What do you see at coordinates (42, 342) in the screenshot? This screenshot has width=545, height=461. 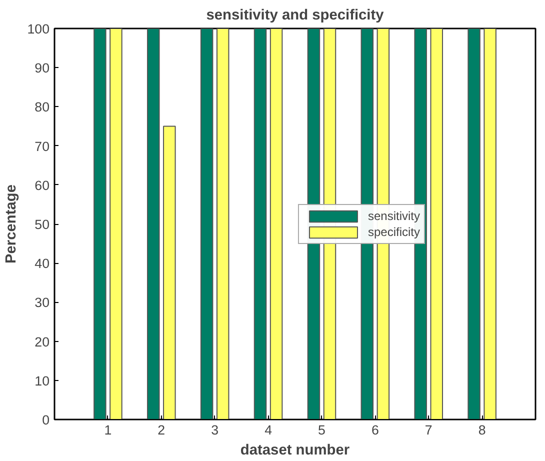 I see `y-tick-label: 20` at bounding box center [42, 342].